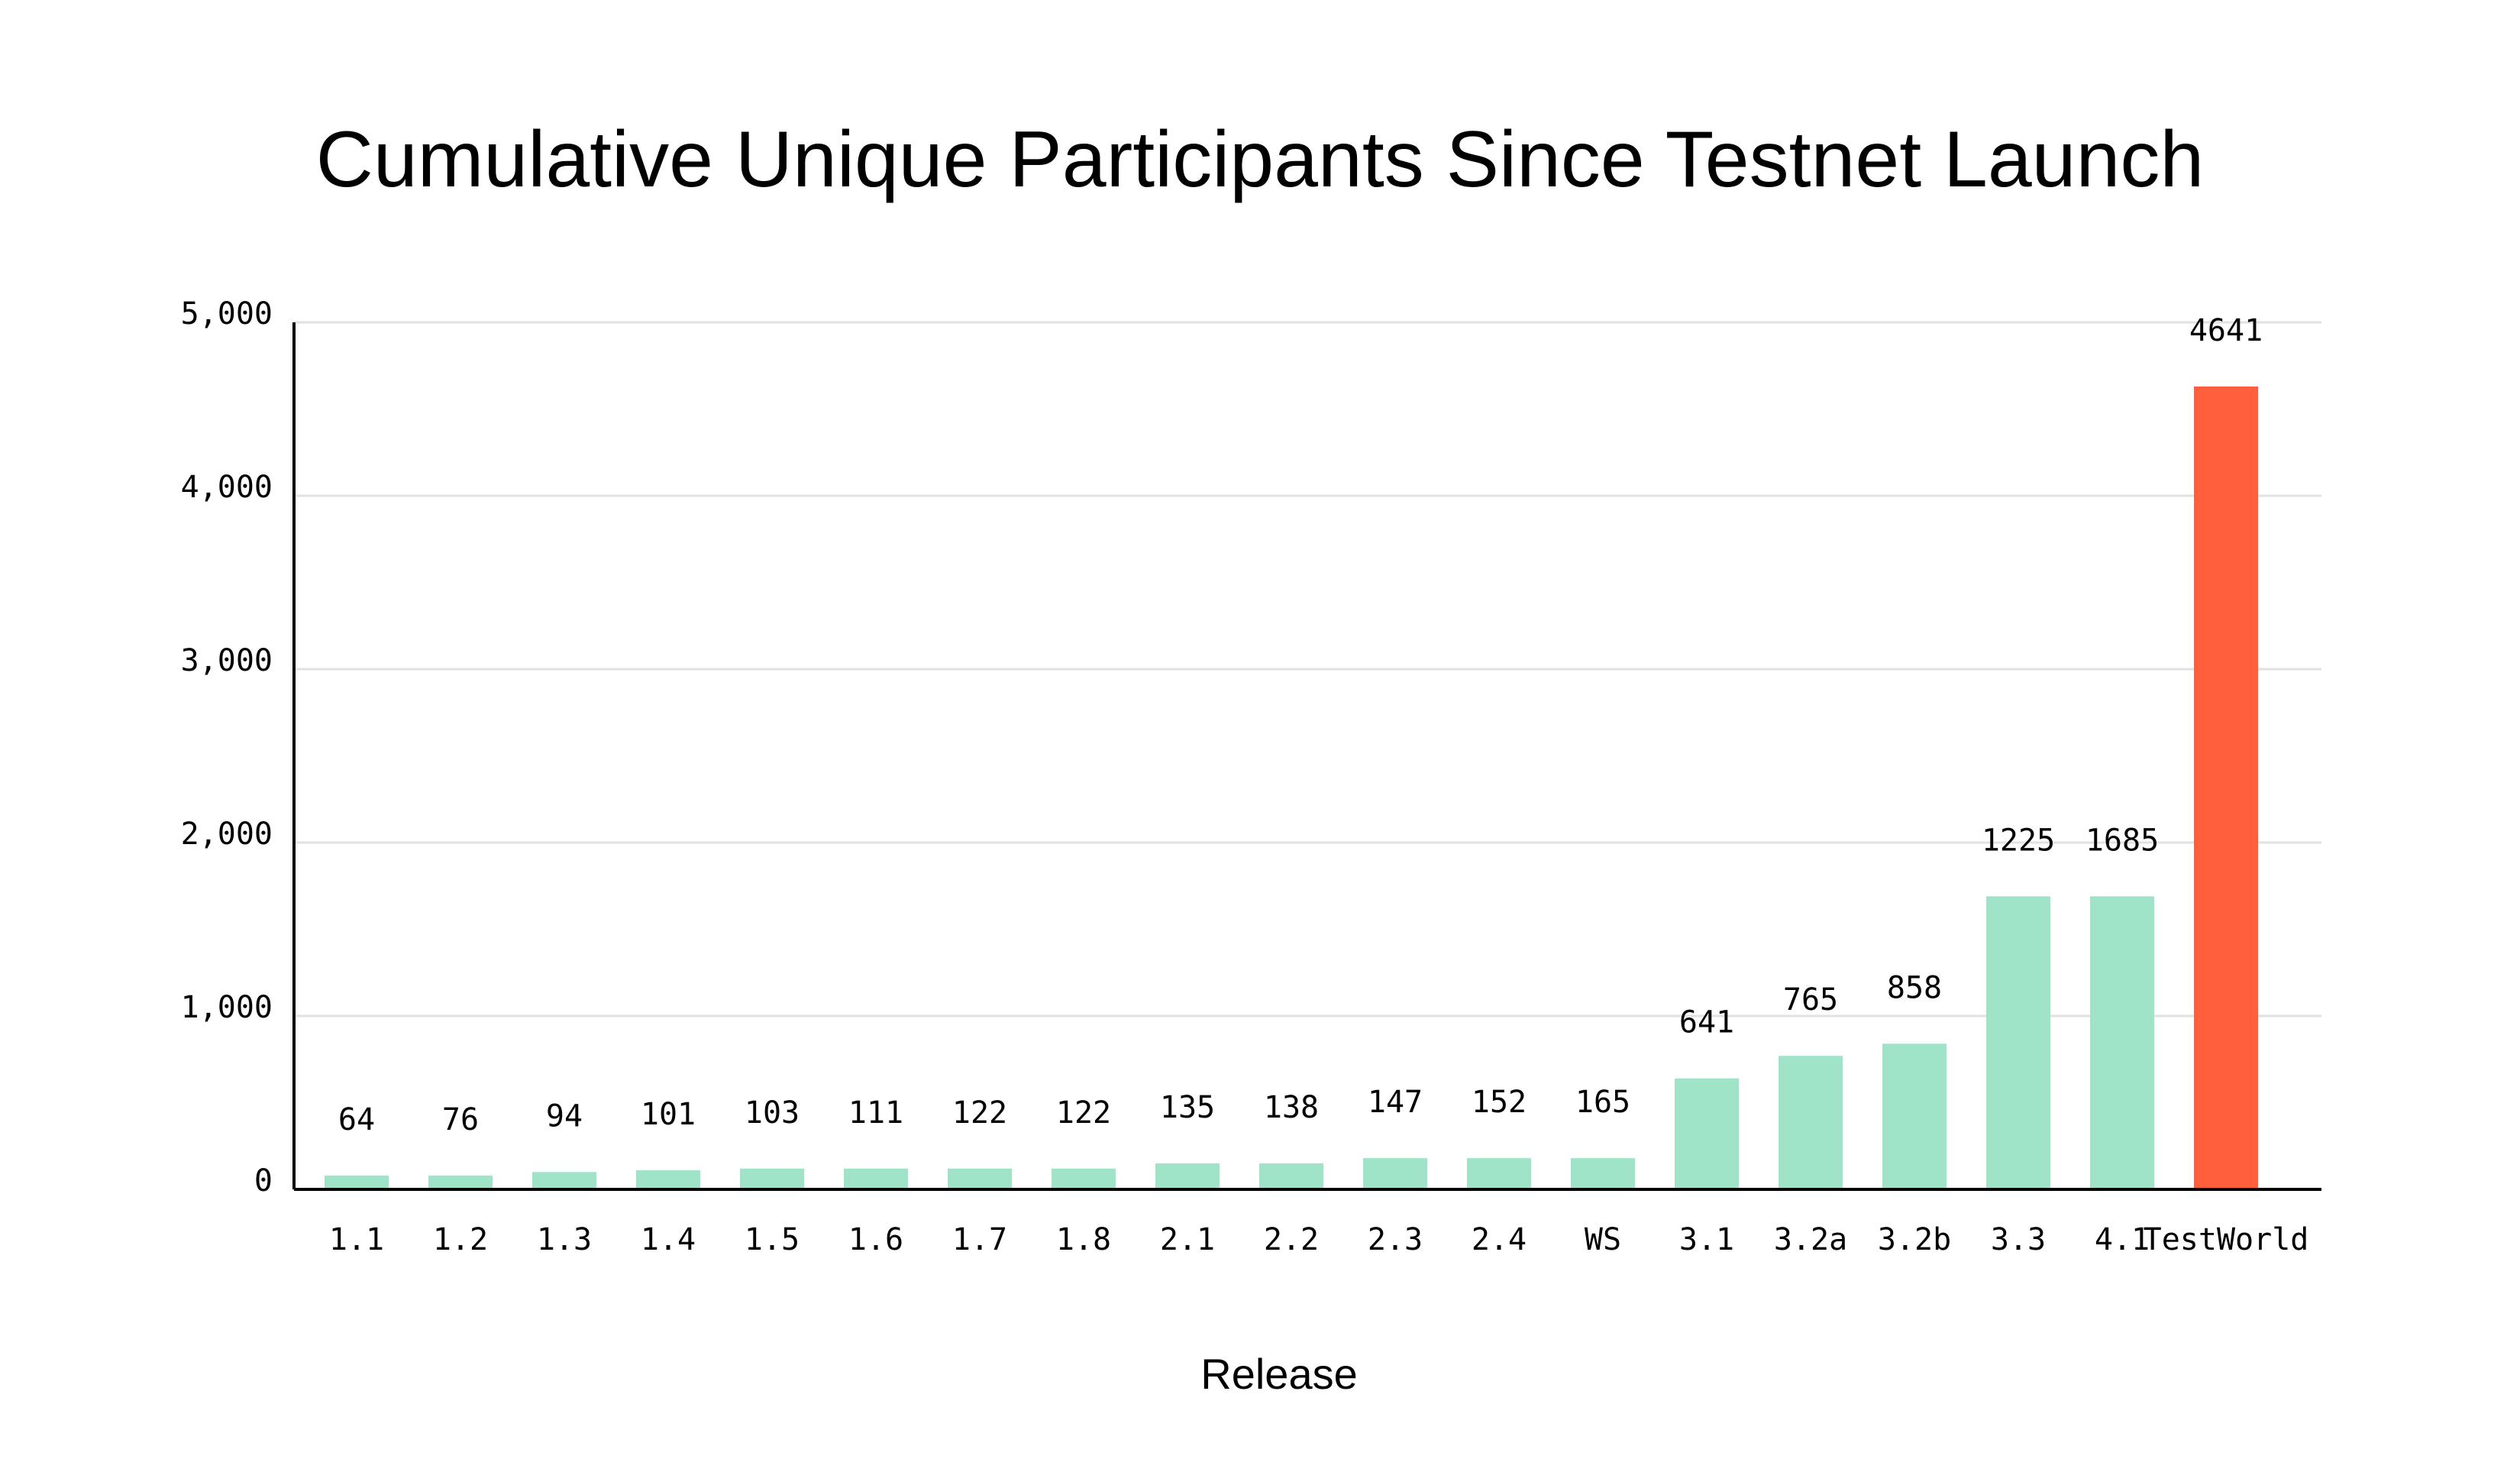 The image size is (2520, 1472). What do you see at coordinates (2226, 330) in the screenshot?
I see `data-label: 4641` at bounding box center [2226, 330].